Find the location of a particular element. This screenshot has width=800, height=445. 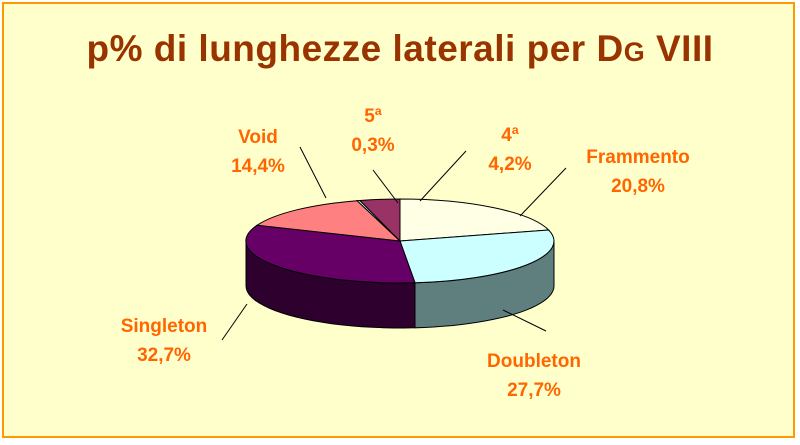

slice-value-doubleton: 27,7% is located at coordinates (534, 390).